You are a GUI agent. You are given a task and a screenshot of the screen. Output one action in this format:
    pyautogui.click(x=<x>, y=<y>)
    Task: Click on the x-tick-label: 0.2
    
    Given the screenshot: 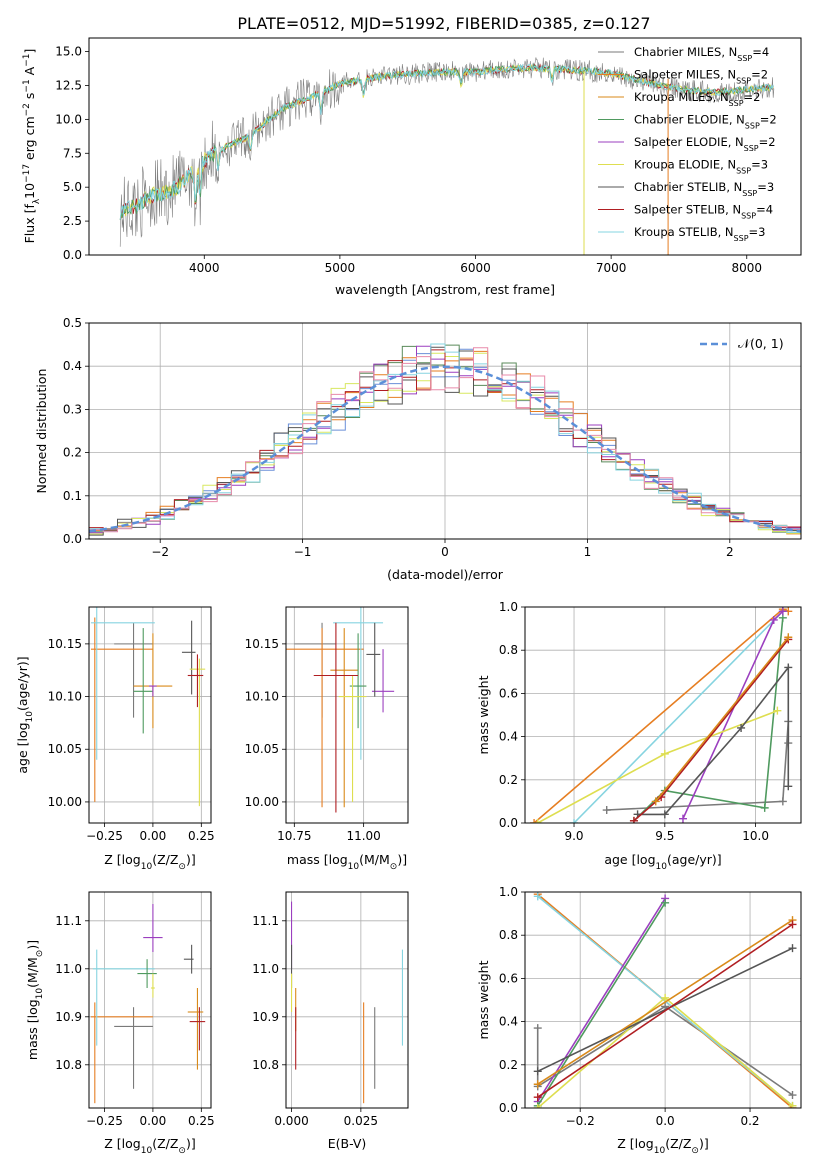 What is the action you would take?
    pyautogui.click(x=749, y=1121)
    